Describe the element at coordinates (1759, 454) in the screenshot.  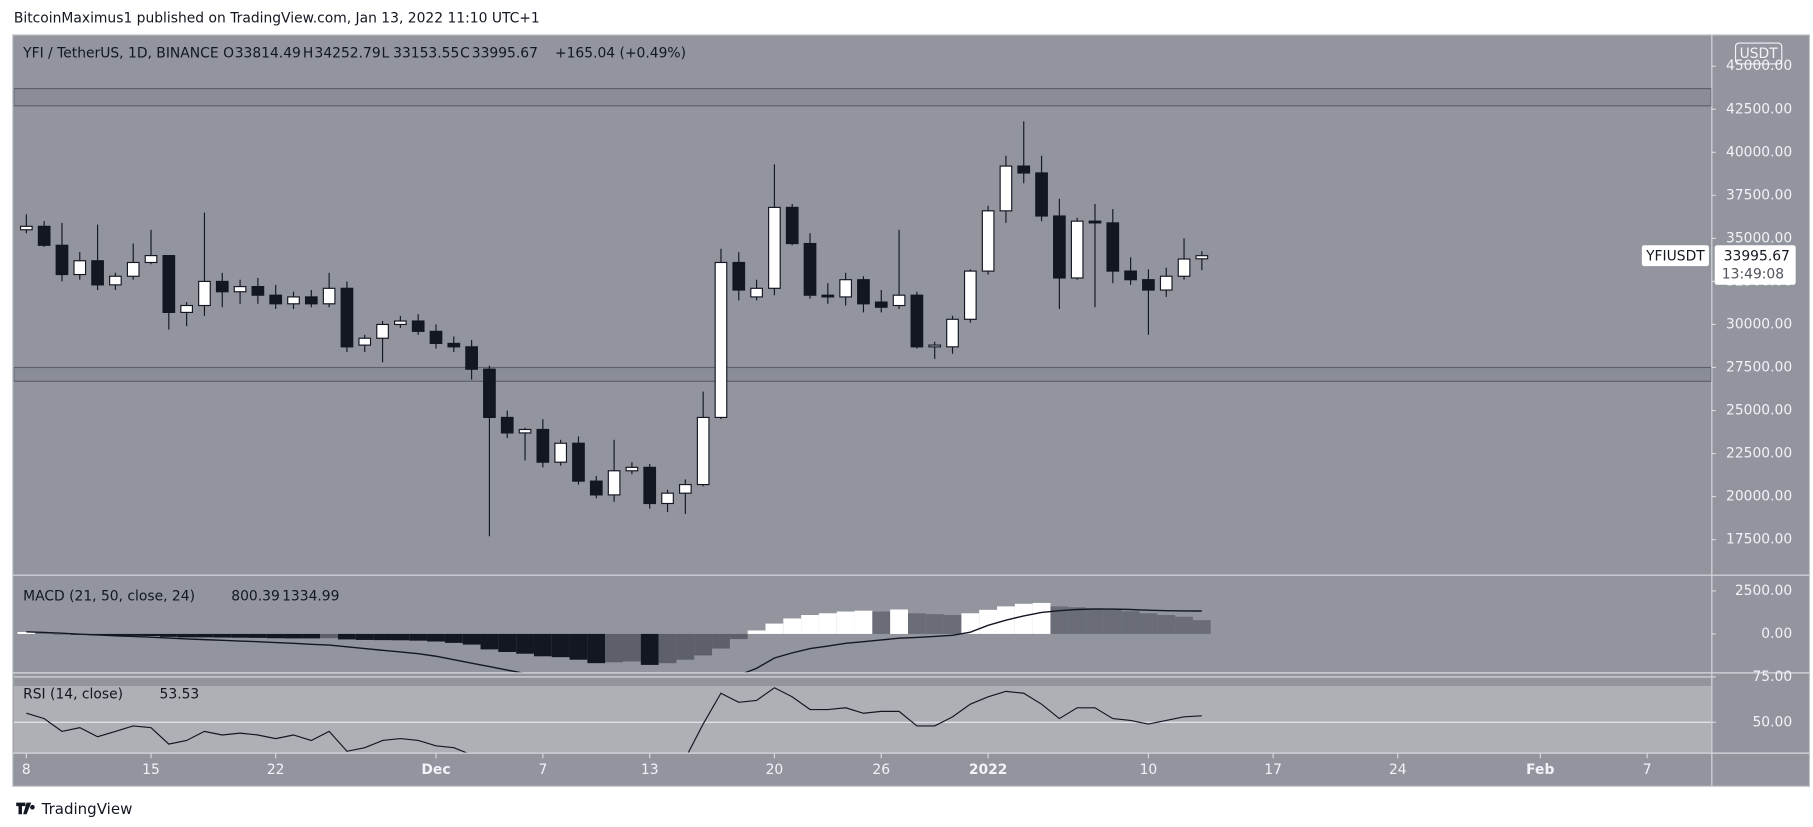
I see `y-tick-label: 22500.00` at that location.